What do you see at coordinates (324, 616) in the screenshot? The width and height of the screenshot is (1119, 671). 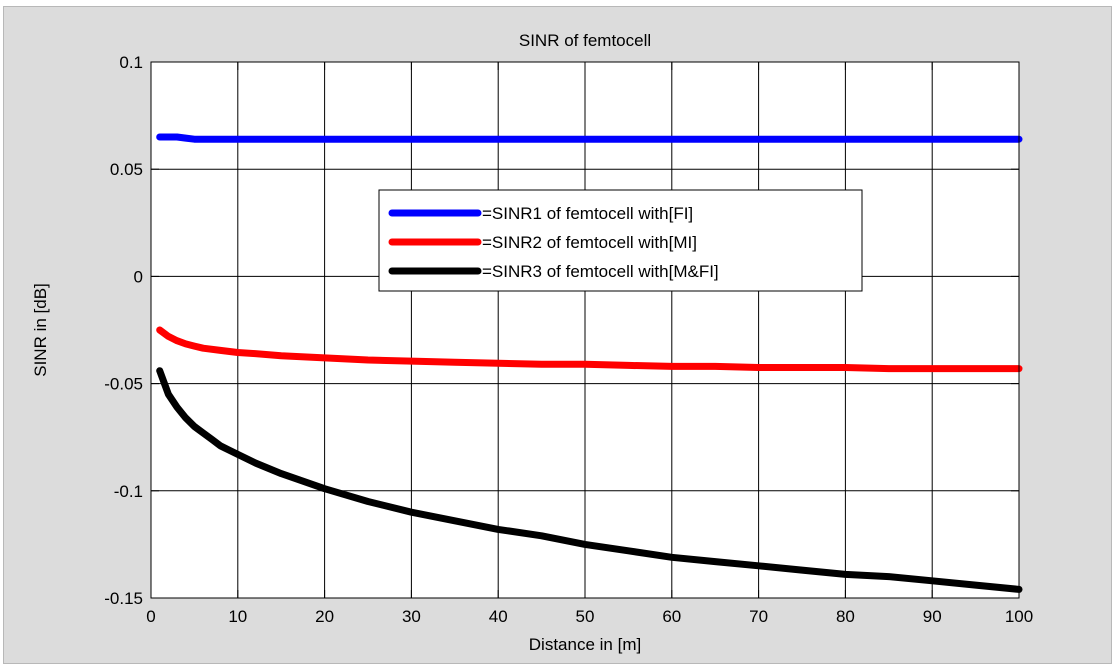 I see `x-tick-label: 20` at bounding box center [324, 616].